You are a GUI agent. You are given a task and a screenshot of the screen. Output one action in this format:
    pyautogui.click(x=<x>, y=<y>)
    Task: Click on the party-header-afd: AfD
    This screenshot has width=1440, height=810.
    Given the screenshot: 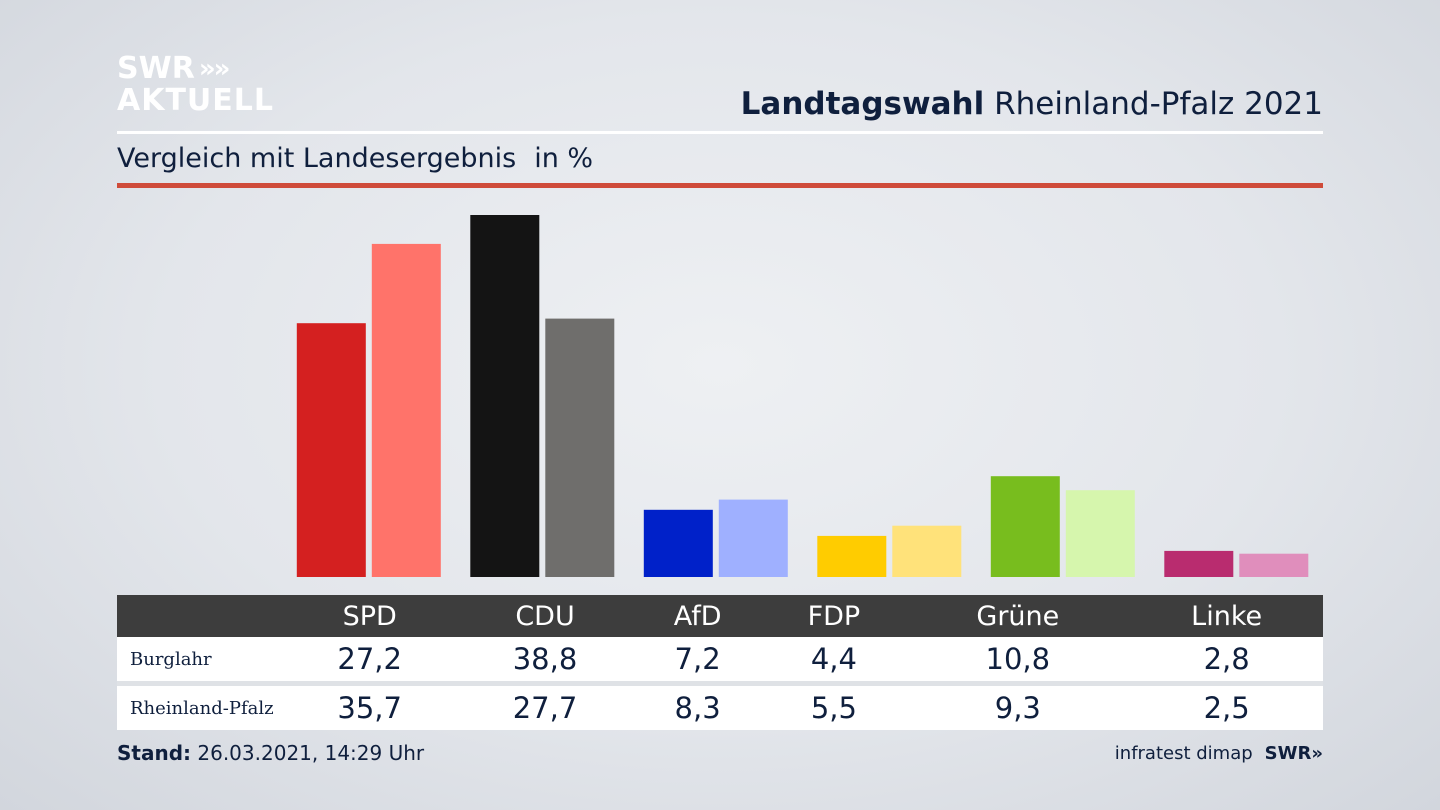 What is the action you would take?
    pyautogui.click(x=697, y=616)
    